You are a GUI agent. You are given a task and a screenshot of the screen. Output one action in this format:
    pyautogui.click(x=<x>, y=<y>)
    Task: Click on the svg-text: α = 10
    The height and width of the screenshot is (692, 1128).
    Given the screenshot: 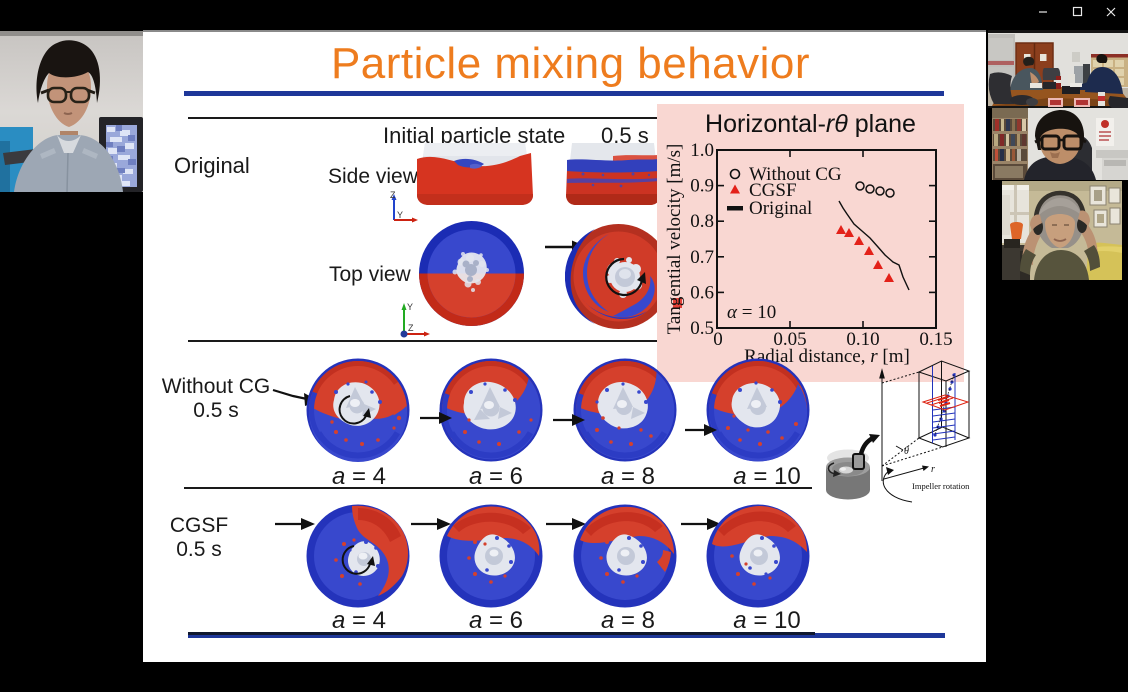 What is the action you would take?
    pyautogui.click(x=751, y=312)
    